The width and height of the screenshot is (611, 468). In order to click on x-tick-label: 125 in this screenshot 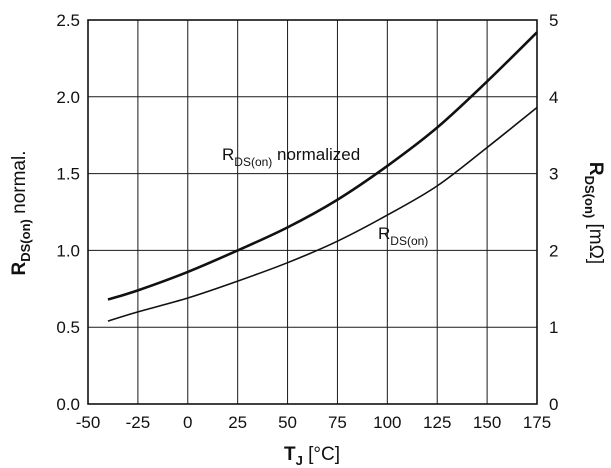, I will do `click(437, 422)`.